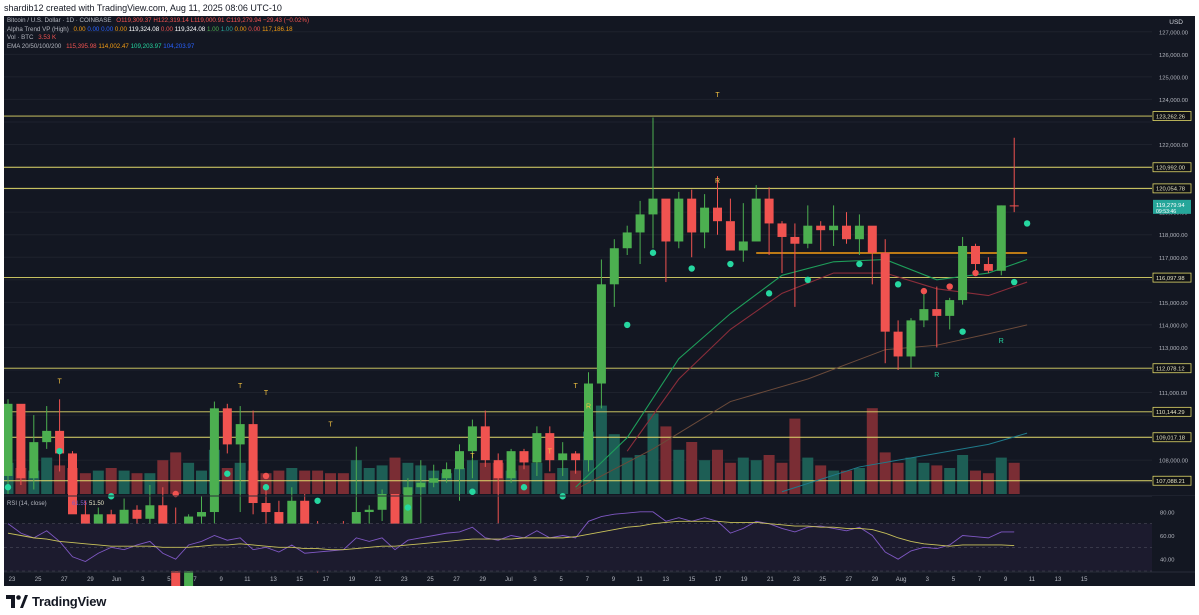  What do you see at coordinates (166, 29) in the screenshot?
I see `alpha-v5: 0.00` at bounding box center [166, 29].